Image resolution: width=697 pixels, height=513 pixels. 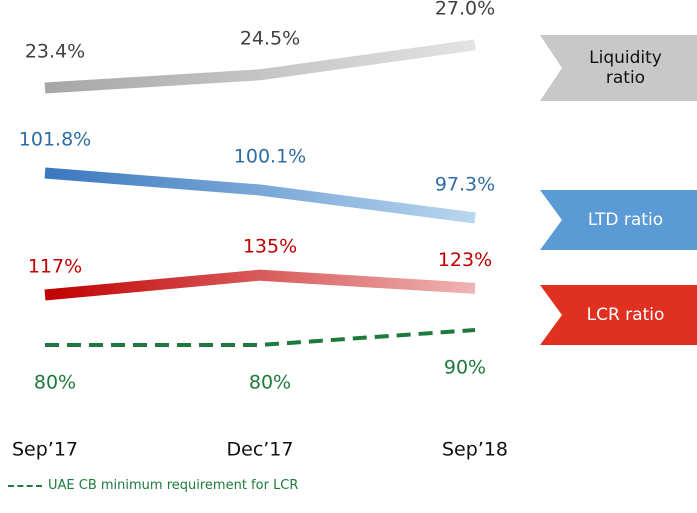 I want to click on x-tick-label: Sep’17, so click(x=45, y=450).